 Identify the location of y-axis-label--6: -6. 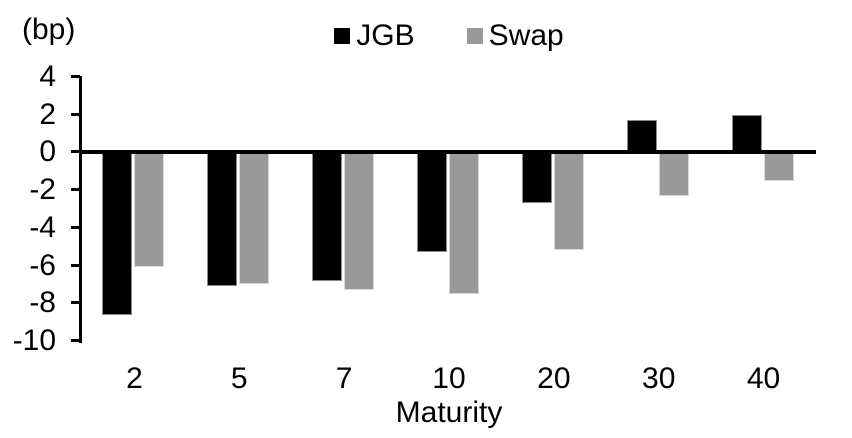
(42, 265).